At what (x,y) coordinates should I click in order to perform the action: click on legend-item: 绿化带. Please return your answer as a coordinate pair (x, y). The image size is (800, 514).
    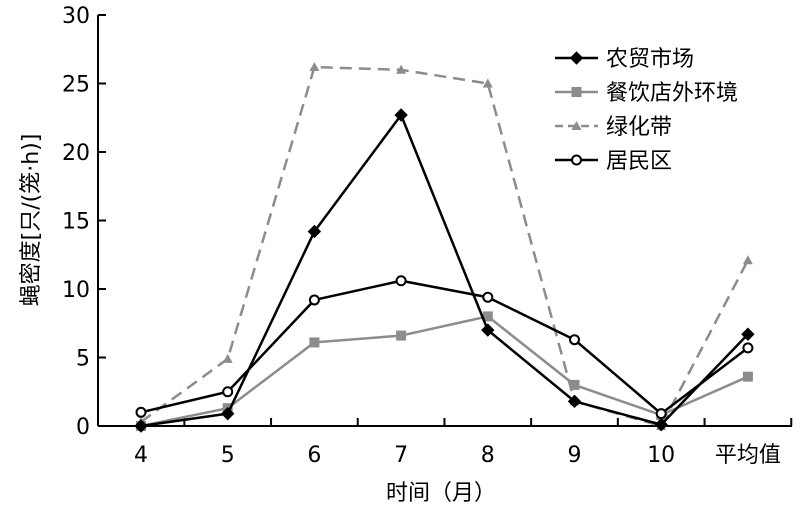
    Looking at the image, I should click on (613, 127).